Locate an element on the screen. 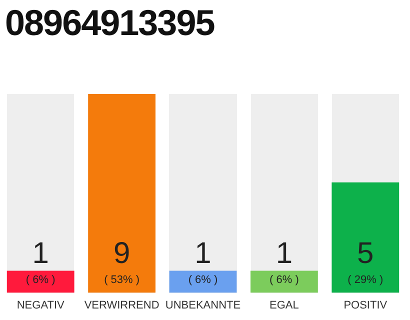 The image size is (410, 320). chart-title: 08964913395 is located at coordinates (109, 23).